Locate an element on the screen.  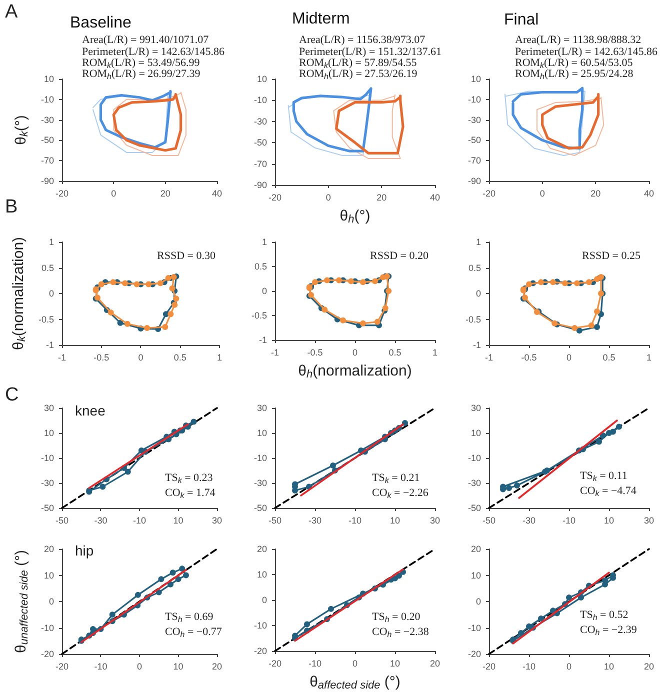
chart-title: Midterm is located at coordinates (321, 19).